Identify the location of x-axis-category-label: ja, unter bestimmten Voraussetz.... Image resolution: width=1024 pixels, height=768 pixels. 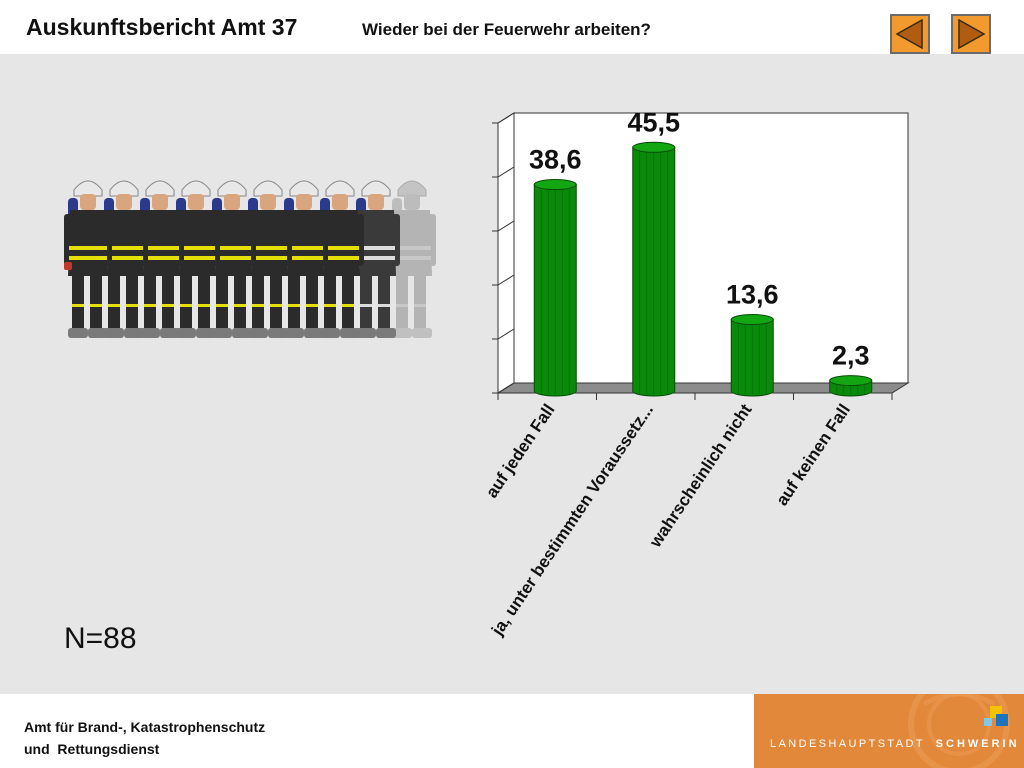
(572, 520).